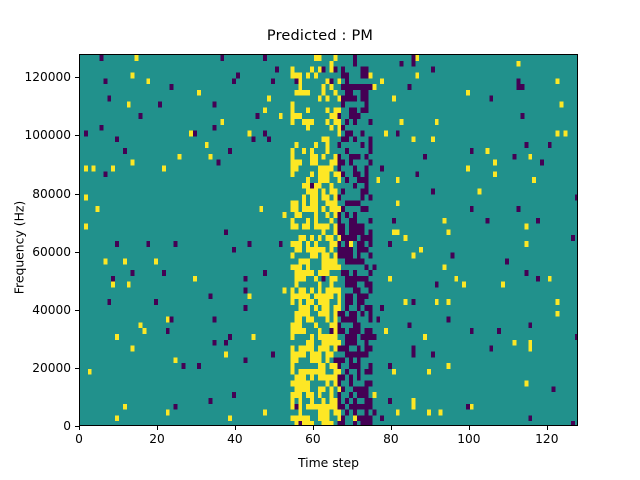 The width and height of the screenshot is (640, 480). Describe the element at coordinates (47, 77) in the screenshot. I see `y-tick-label: 120000` at that location.